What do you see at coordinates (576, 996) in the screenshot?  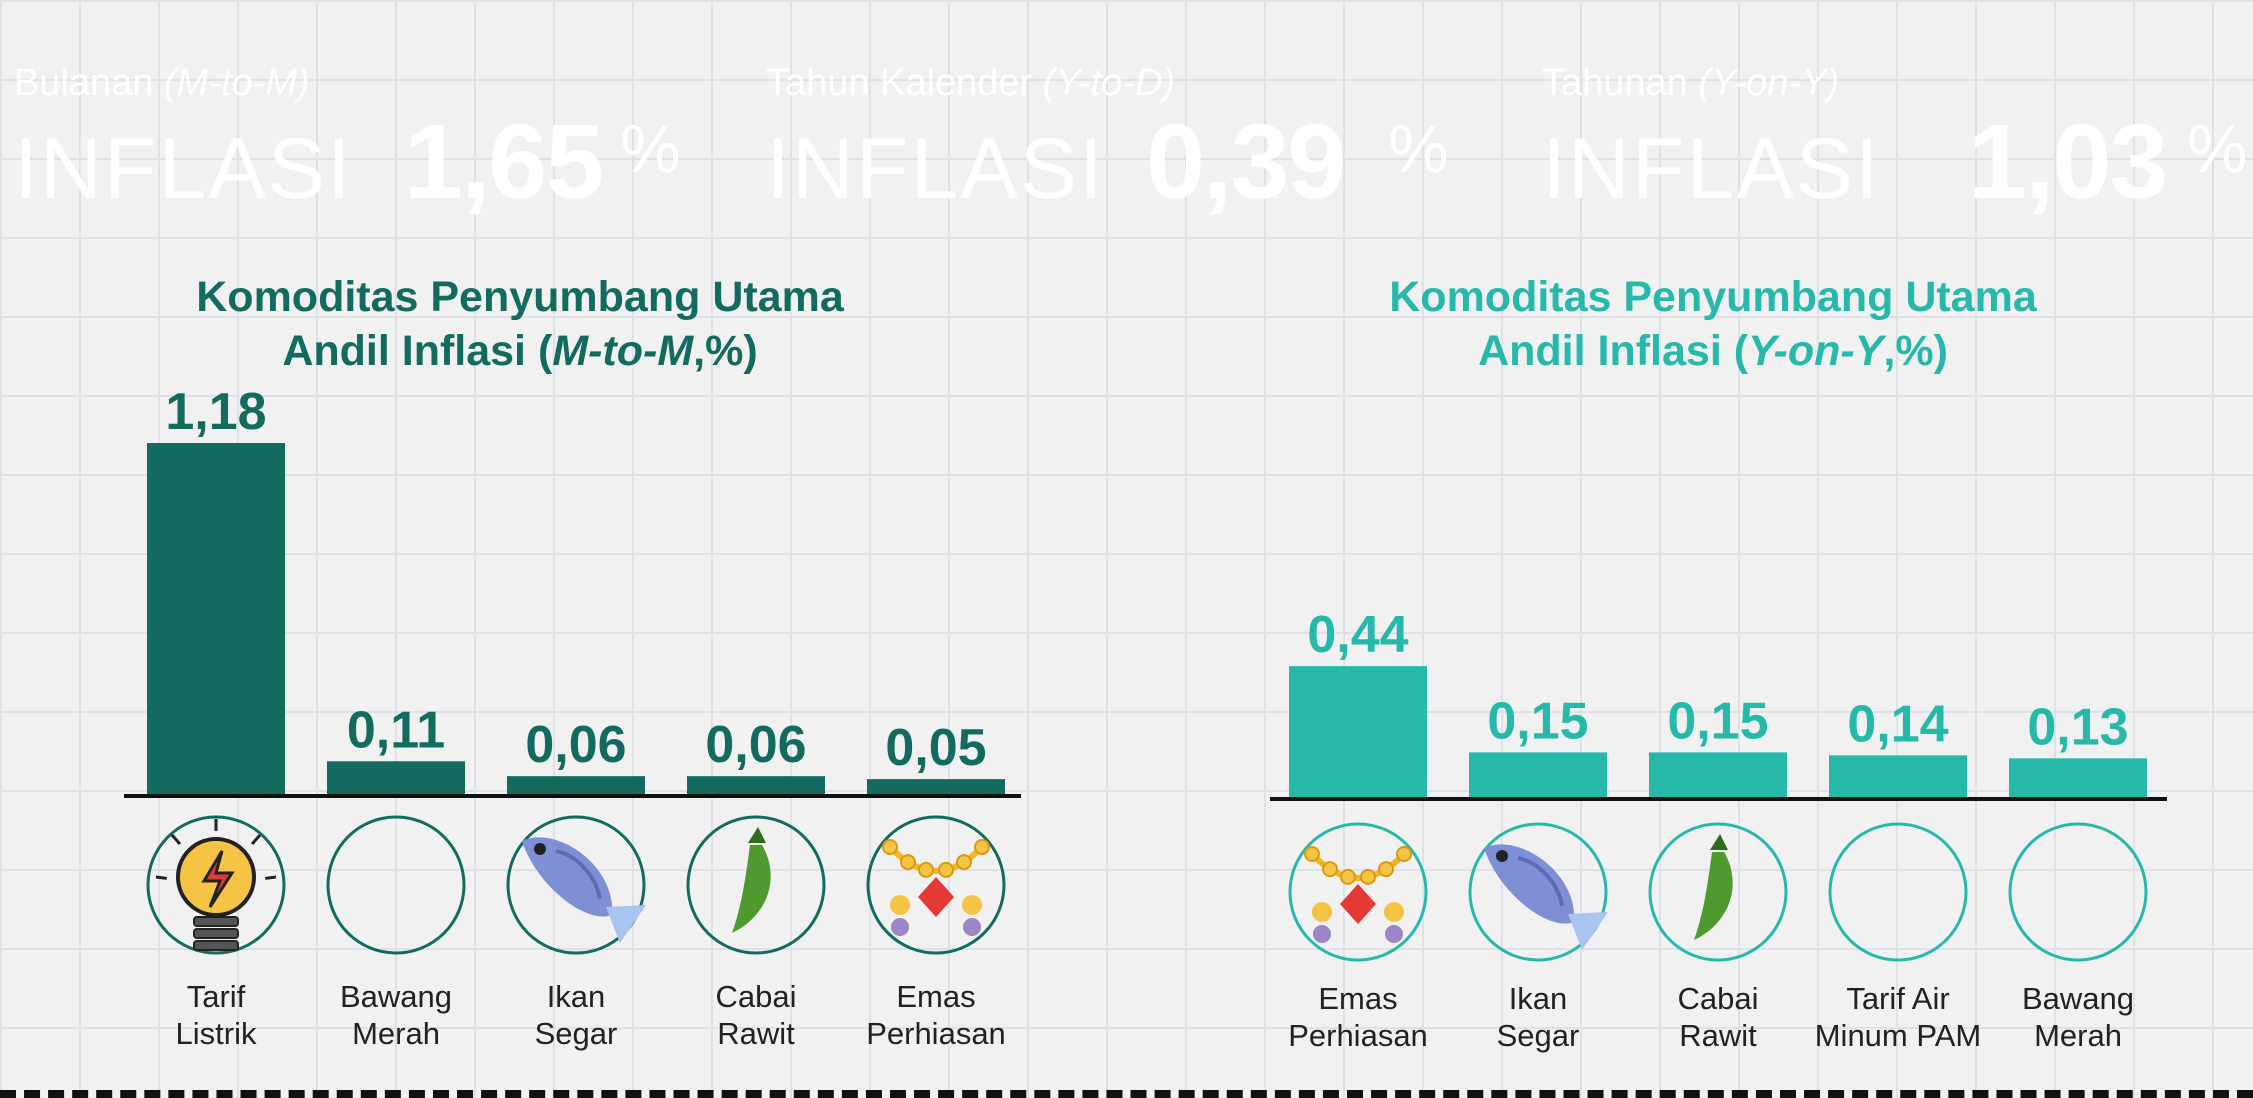 I see `category-label-line: Ikan` at bounding box center [576, 996].